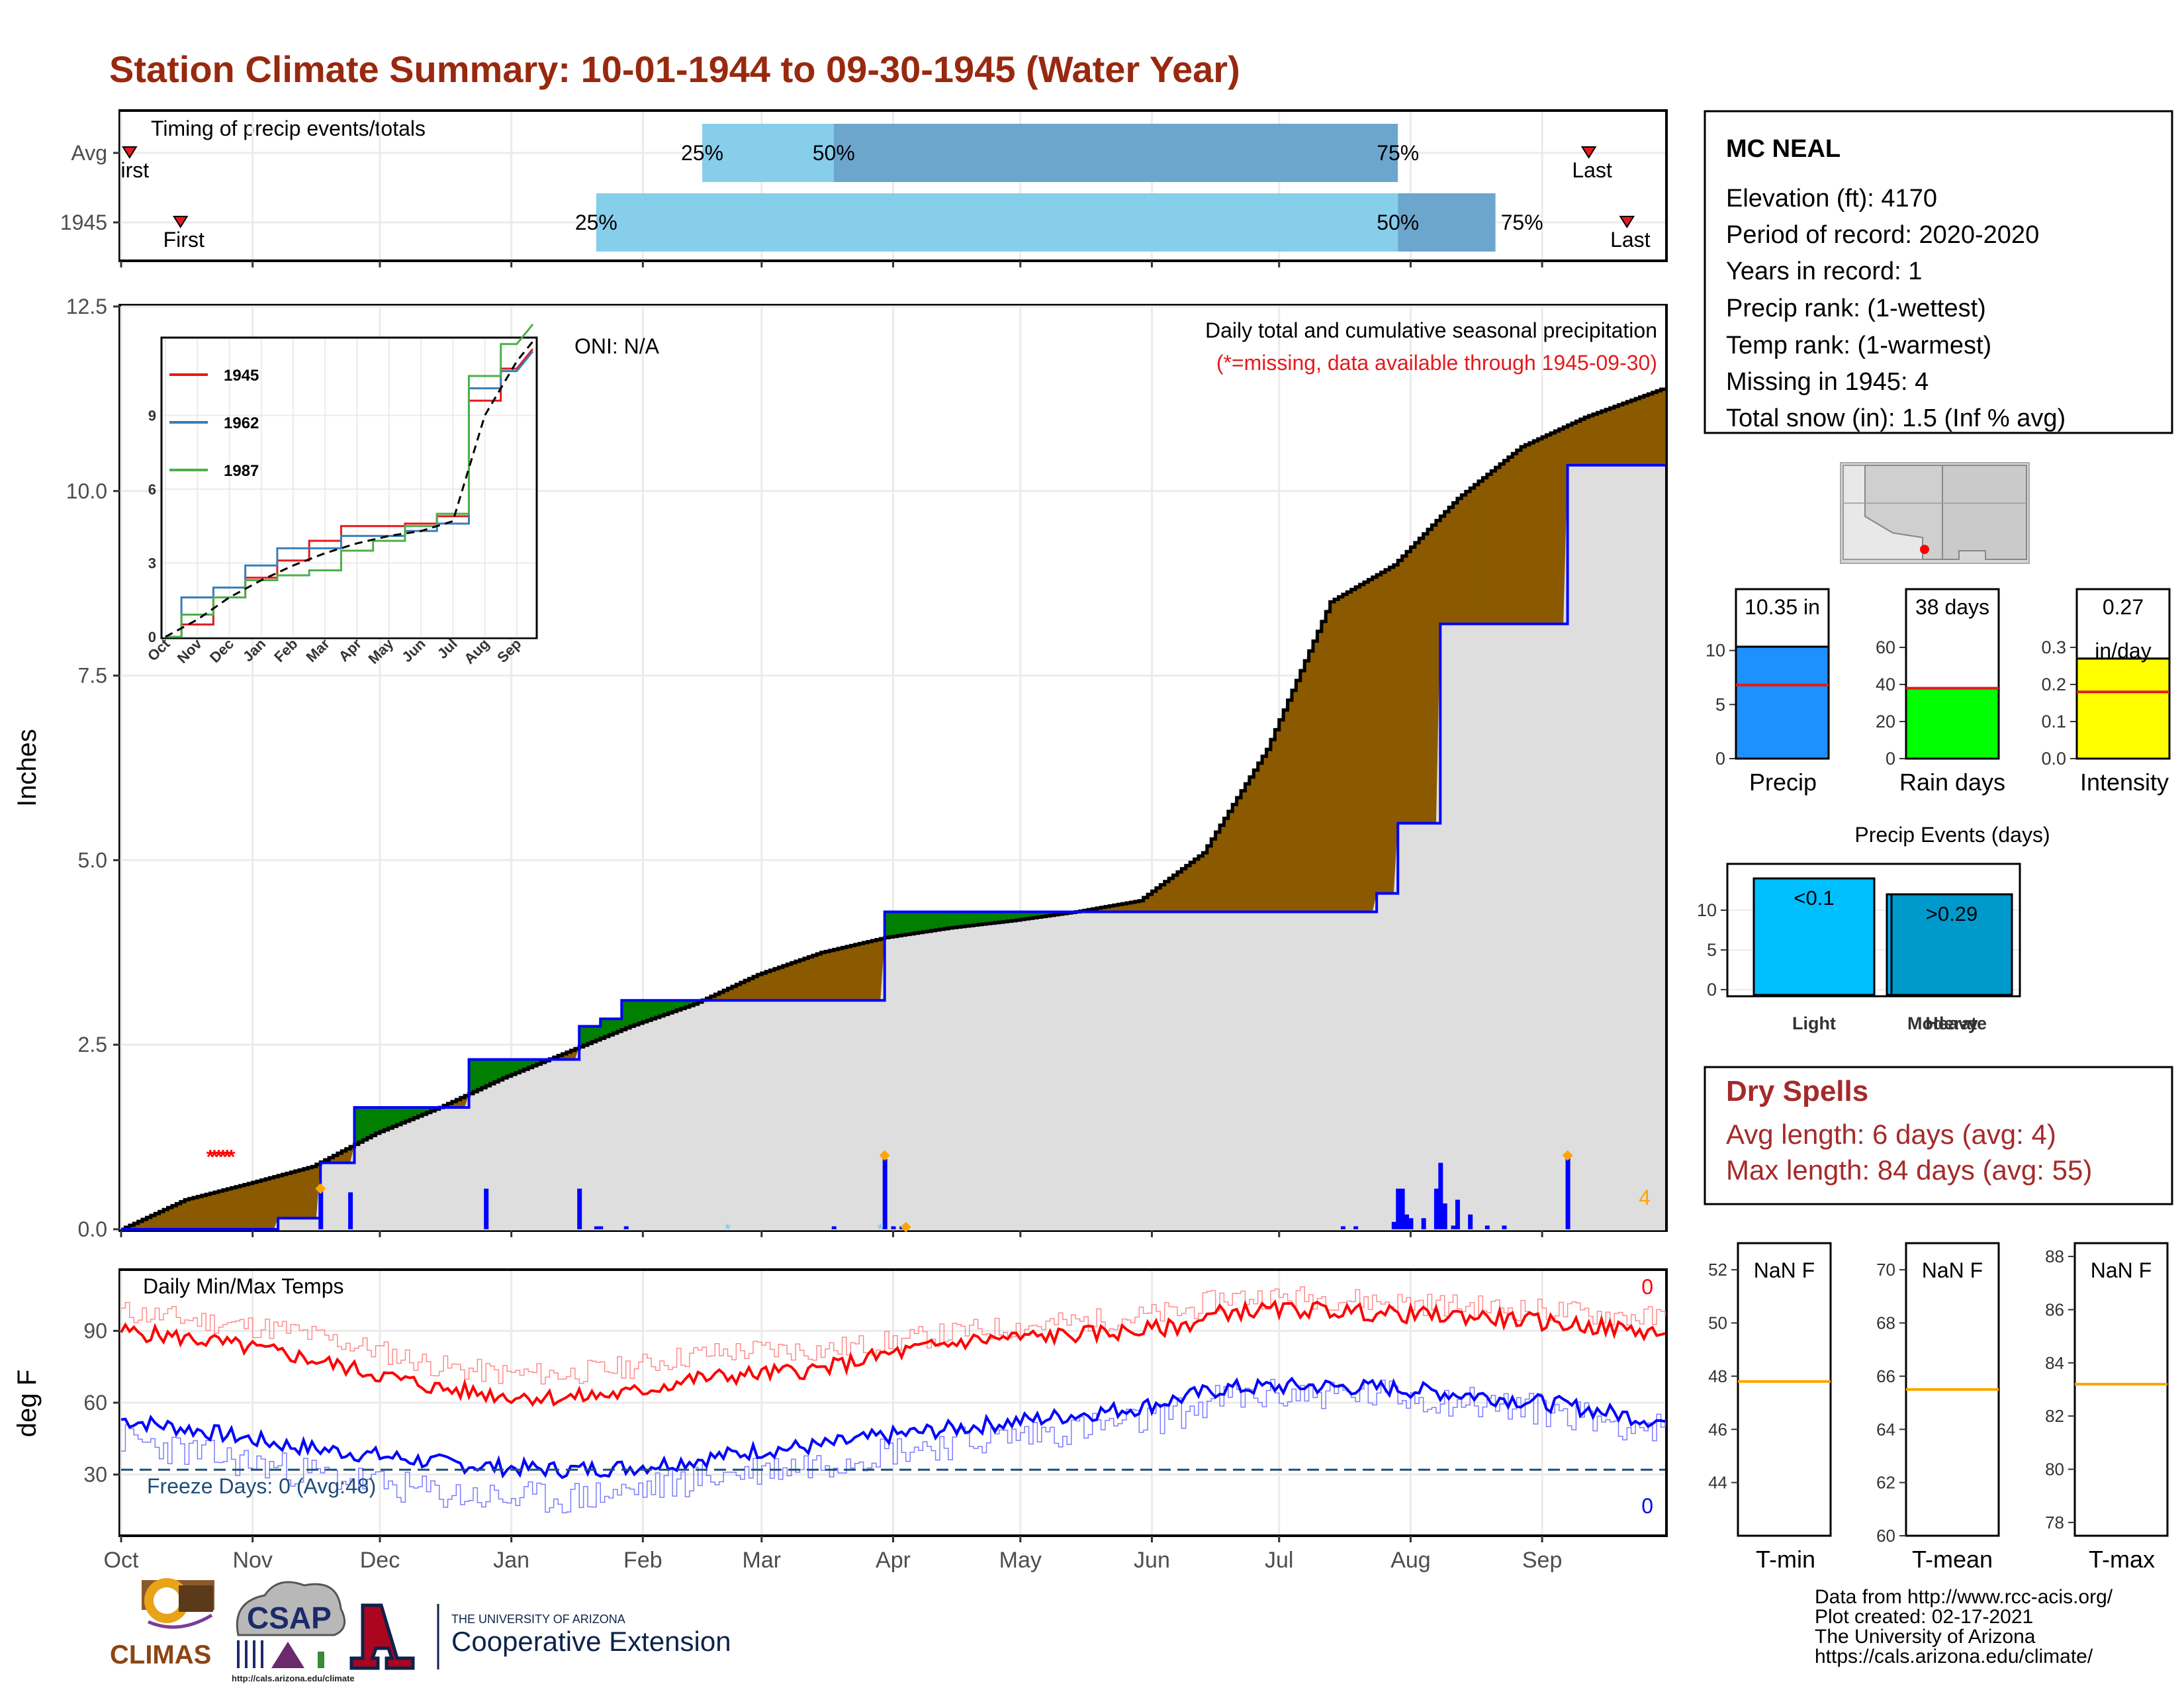 Image resolution: width=2184 pixels, height=1688 pixels. I want to click on ua-extension-text: Cooperative Extension, so click(591, 1641).